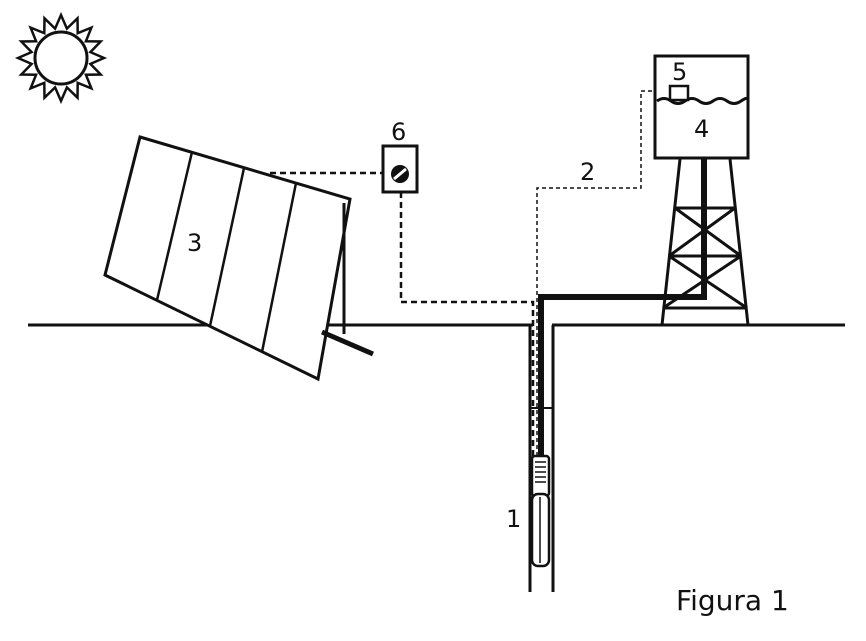  What do you see at coordinates (400, 169) in the screenshot?
I see `controller` at bounding box center [400, 169].